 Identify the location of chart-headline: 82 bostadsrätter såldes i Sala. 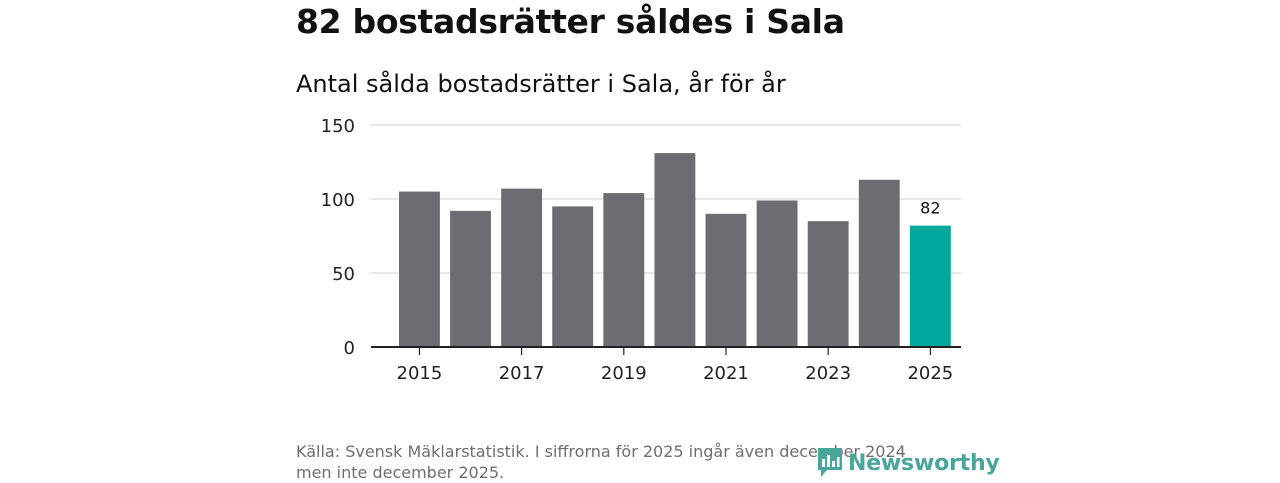
(570, 21).